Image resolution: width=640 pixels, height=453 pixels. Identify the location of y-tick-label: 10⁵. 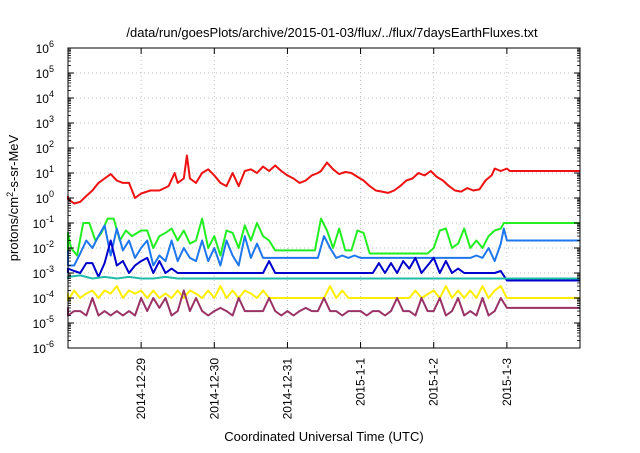
(45, 72).